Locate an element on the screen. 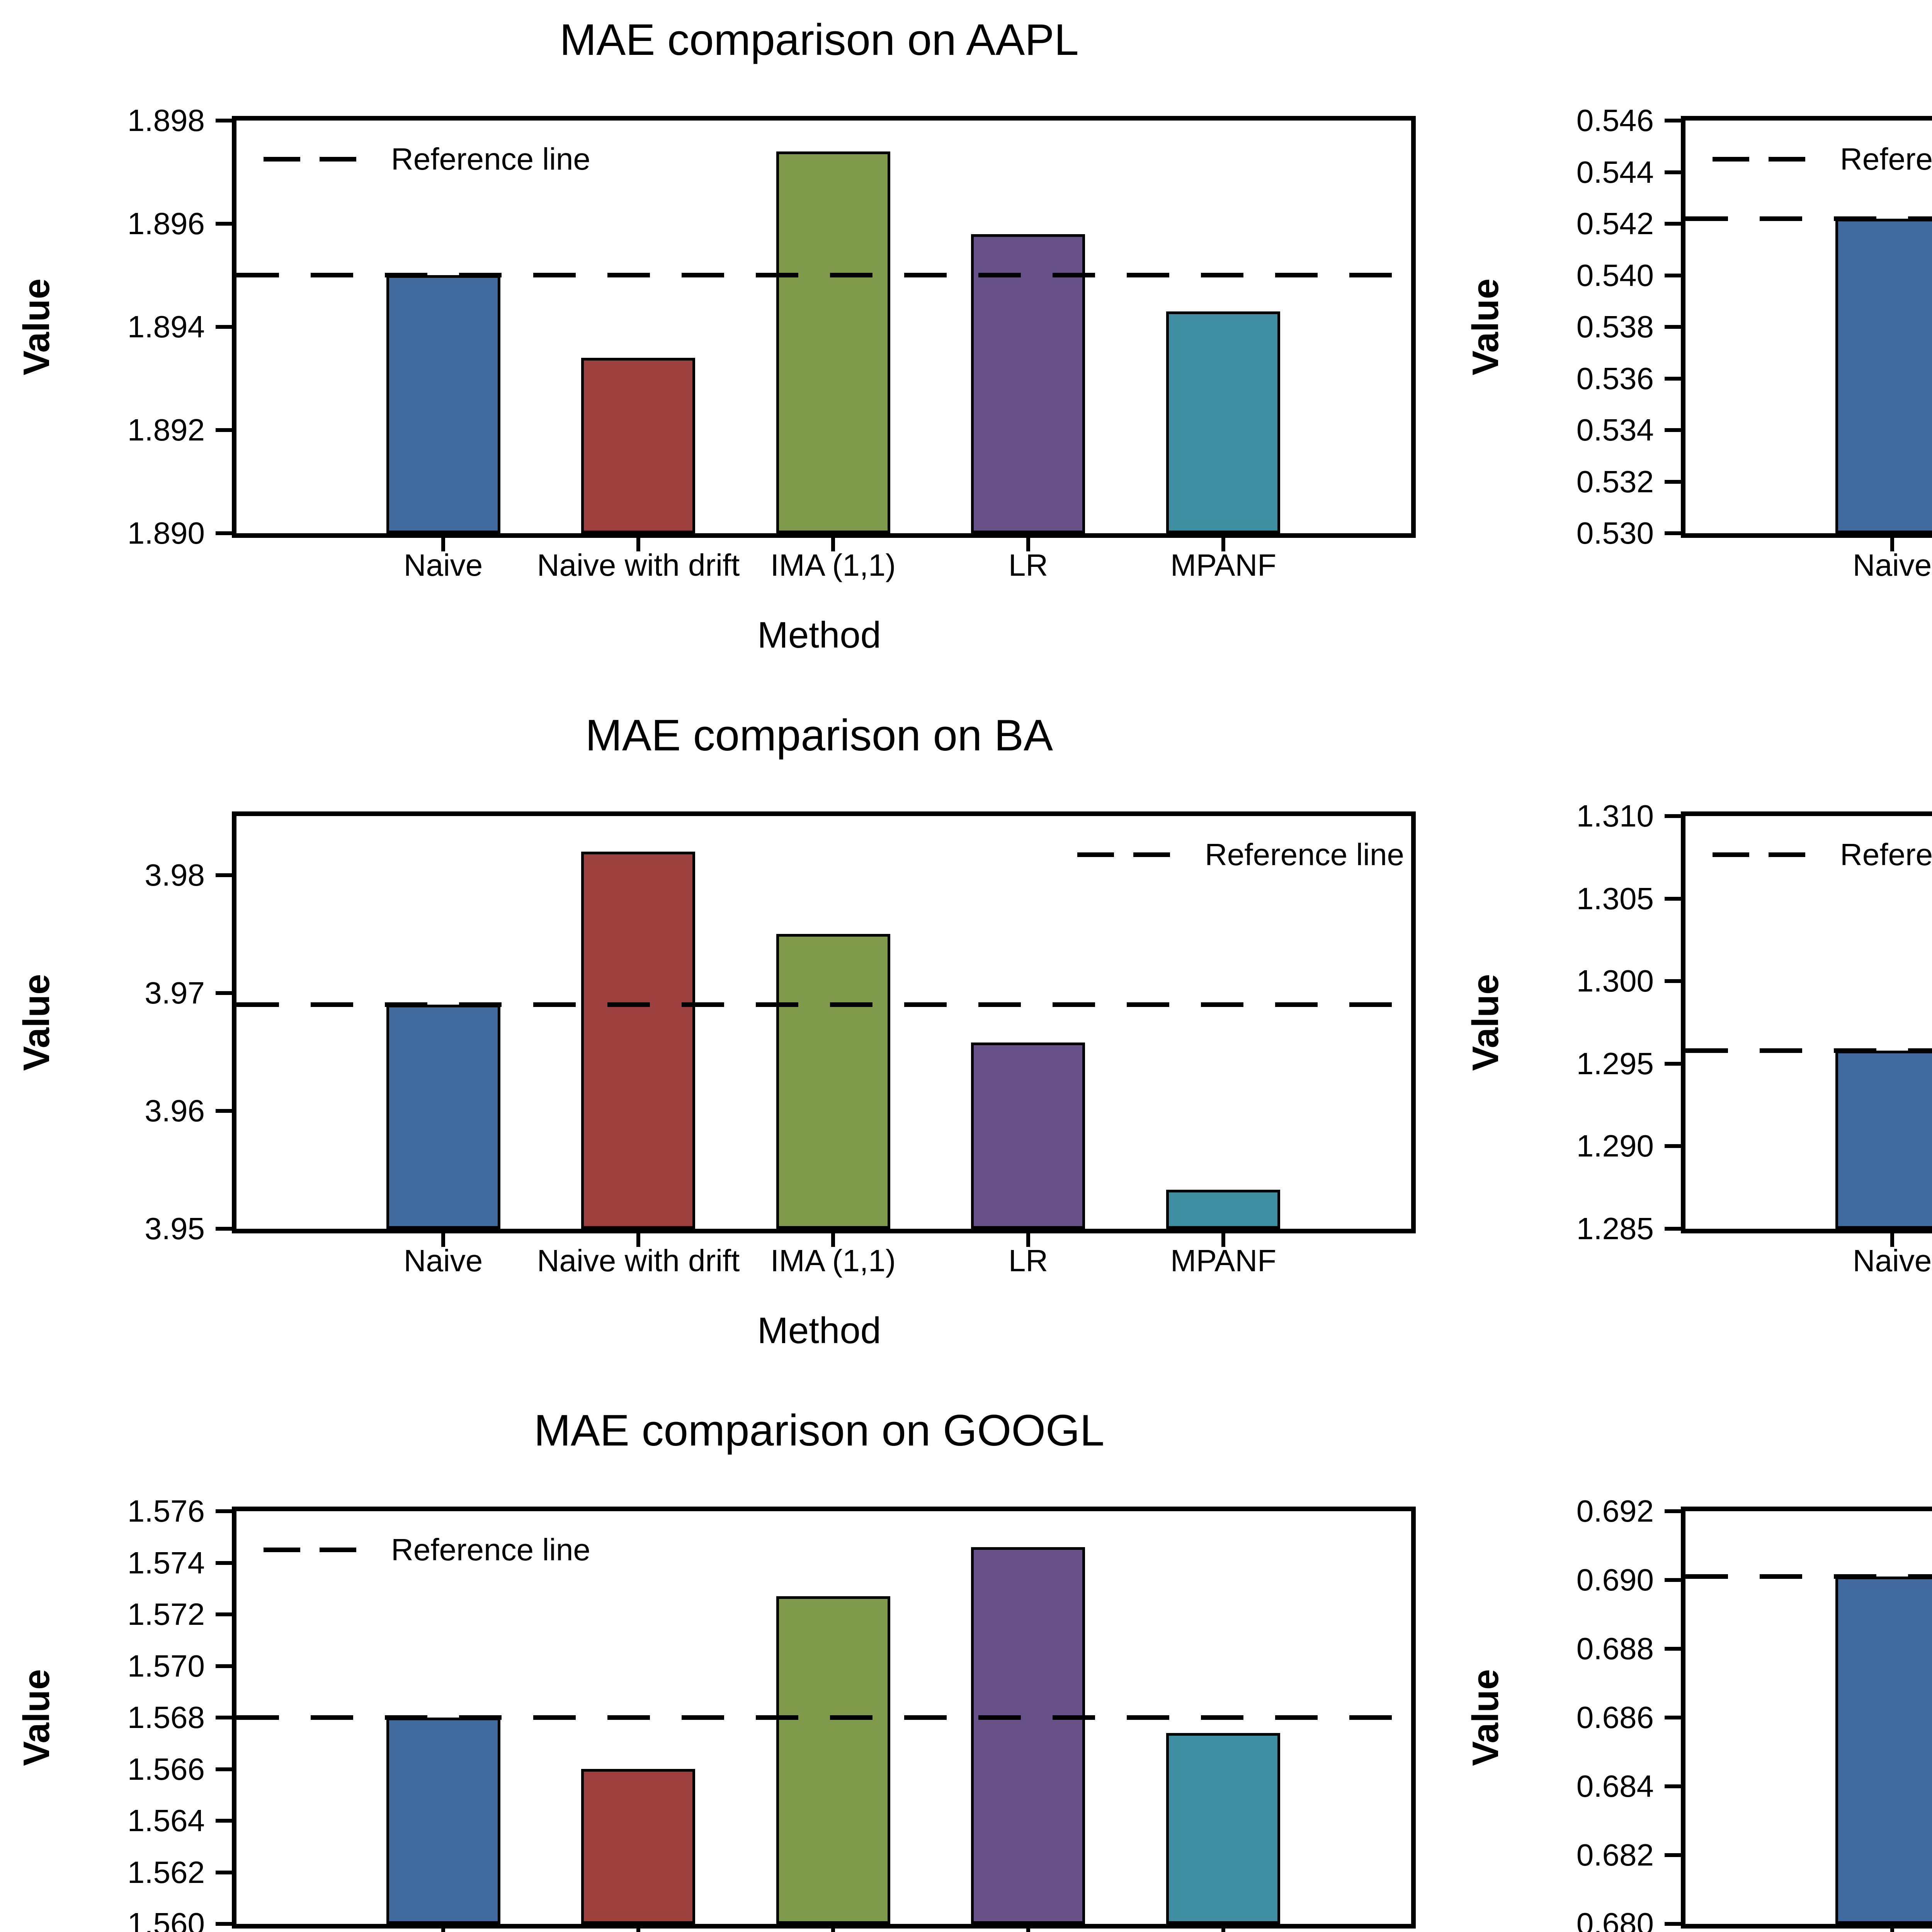 The image size is (1932, 1932). y-tick-label: 1.290 is located at coordinates (1615, 1145).